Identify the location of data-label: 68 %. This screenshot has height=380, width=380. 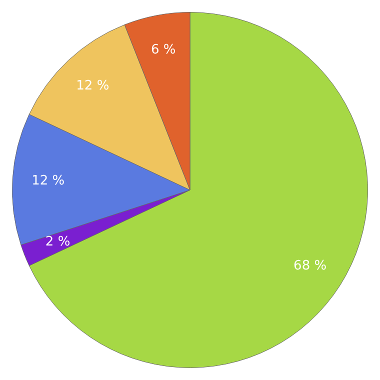
(310, 266).